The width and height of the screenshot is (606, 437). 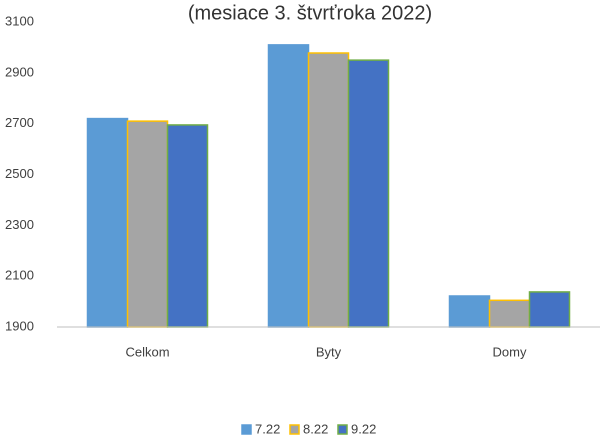 What do you see at coordinates (19, 71) in the screenshot?
I see `y-tick-label: 2900` at bounding box center [19, 71].